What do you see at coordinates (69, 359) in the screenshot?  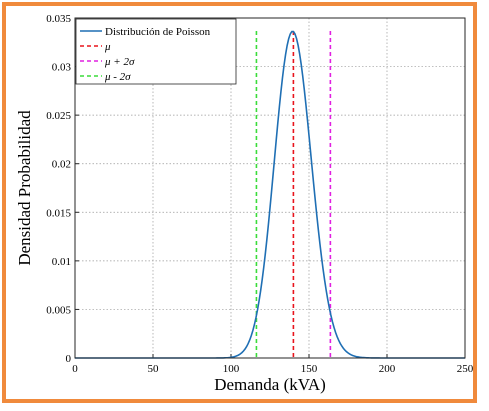 I see `y-tick-label: 0` at bounding box center [69, 359].